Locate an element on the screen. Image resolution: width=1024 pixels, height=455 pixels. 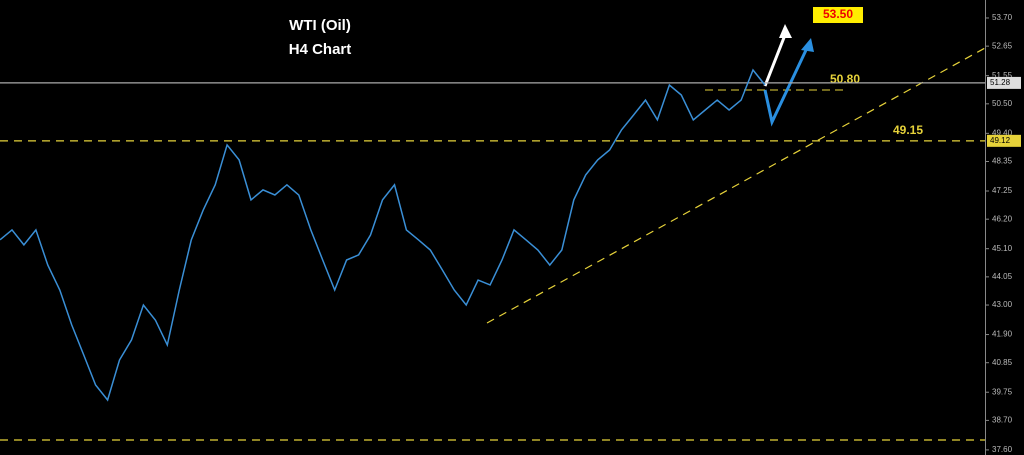
y-tick-label: 41.90 is located at coordinates (1002, 334).